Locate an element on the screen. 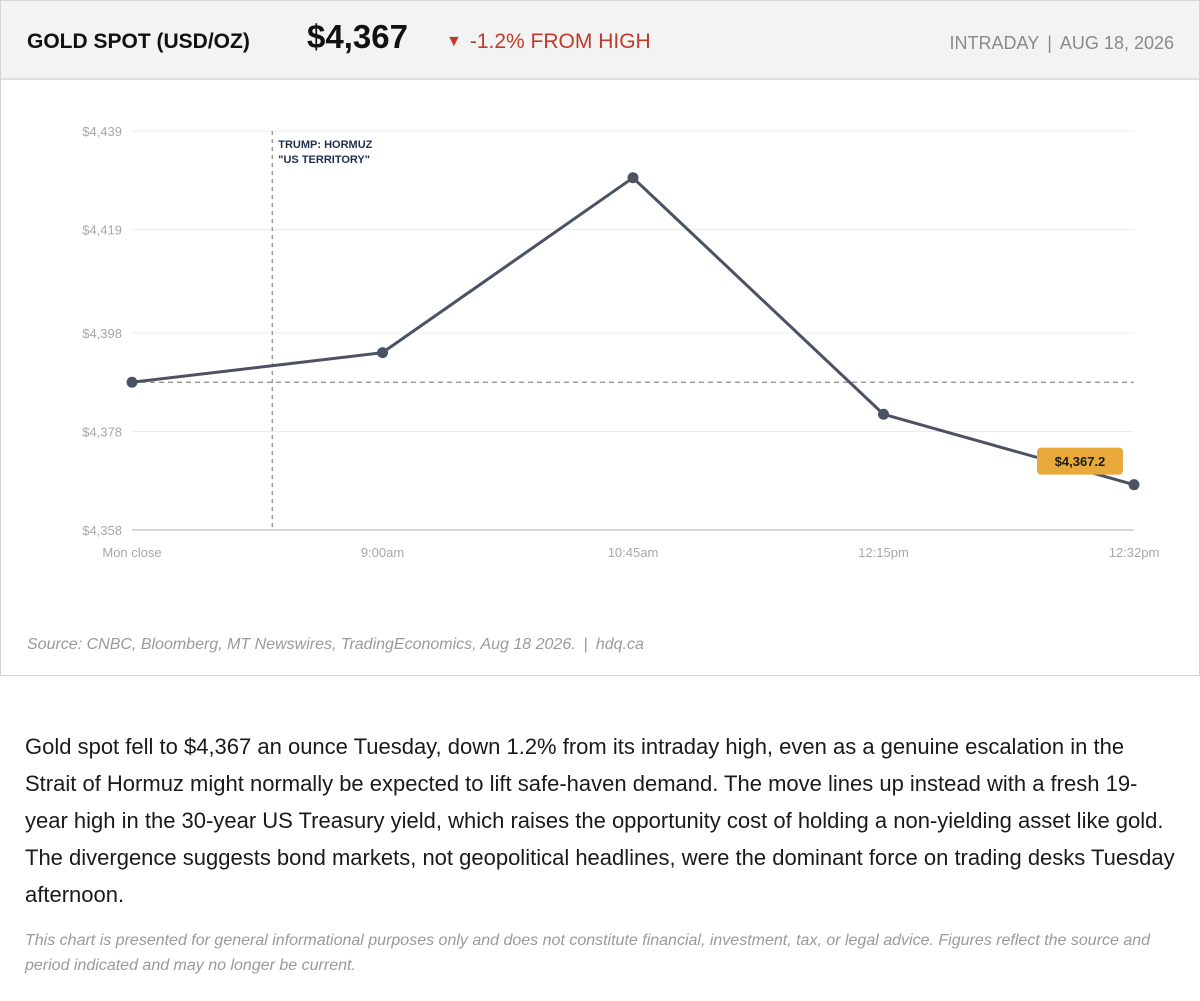  chart-period: INTRADAY | AUG 18, 2026 is located at coordinates (1062, 43).